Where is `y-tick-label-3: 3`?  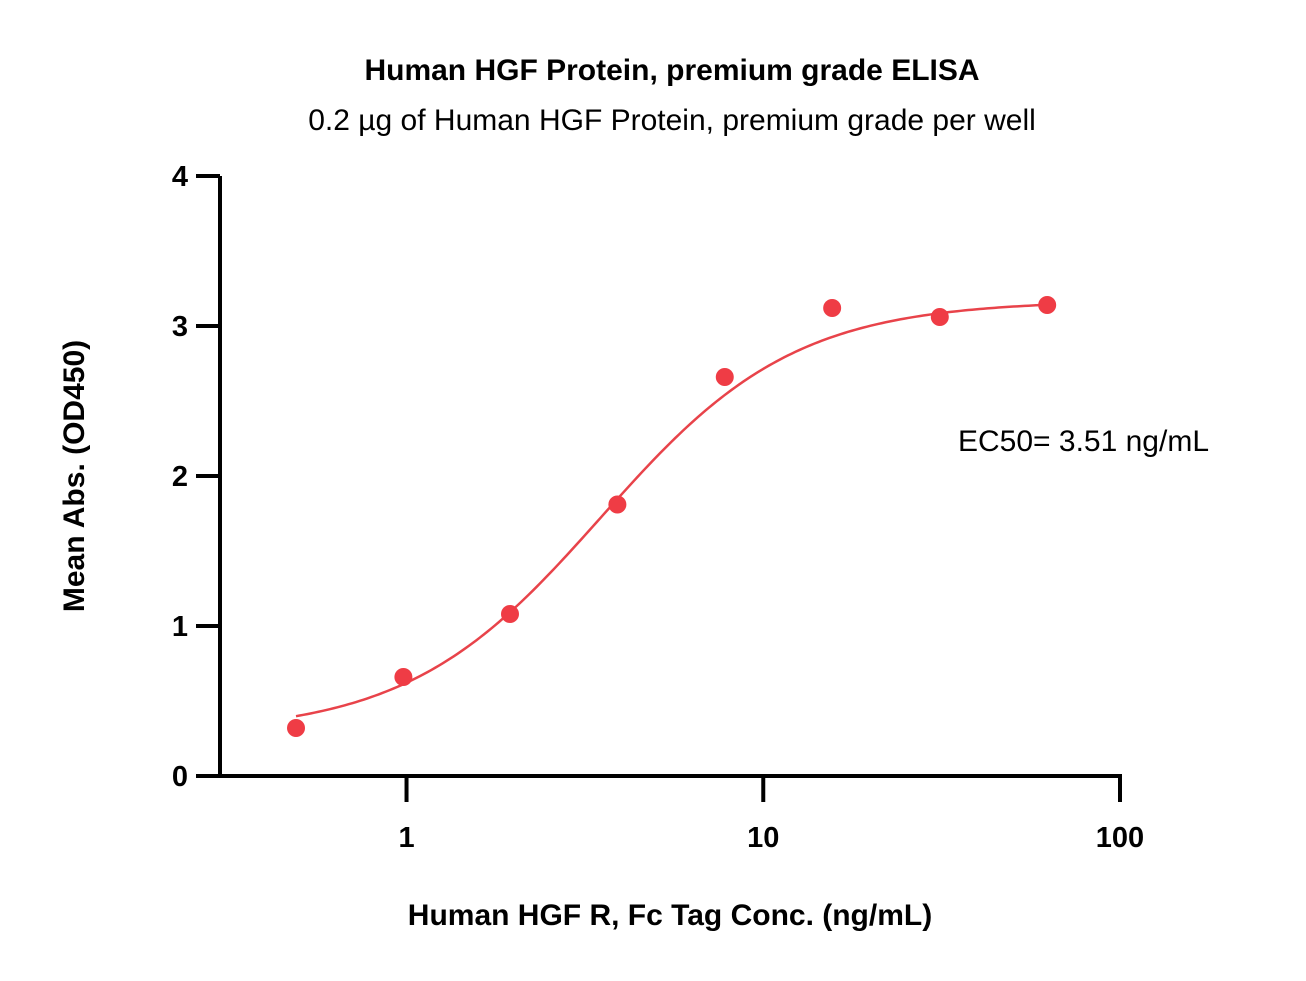
y-tick-label-3: 3 is located at coordinates (180, 327).